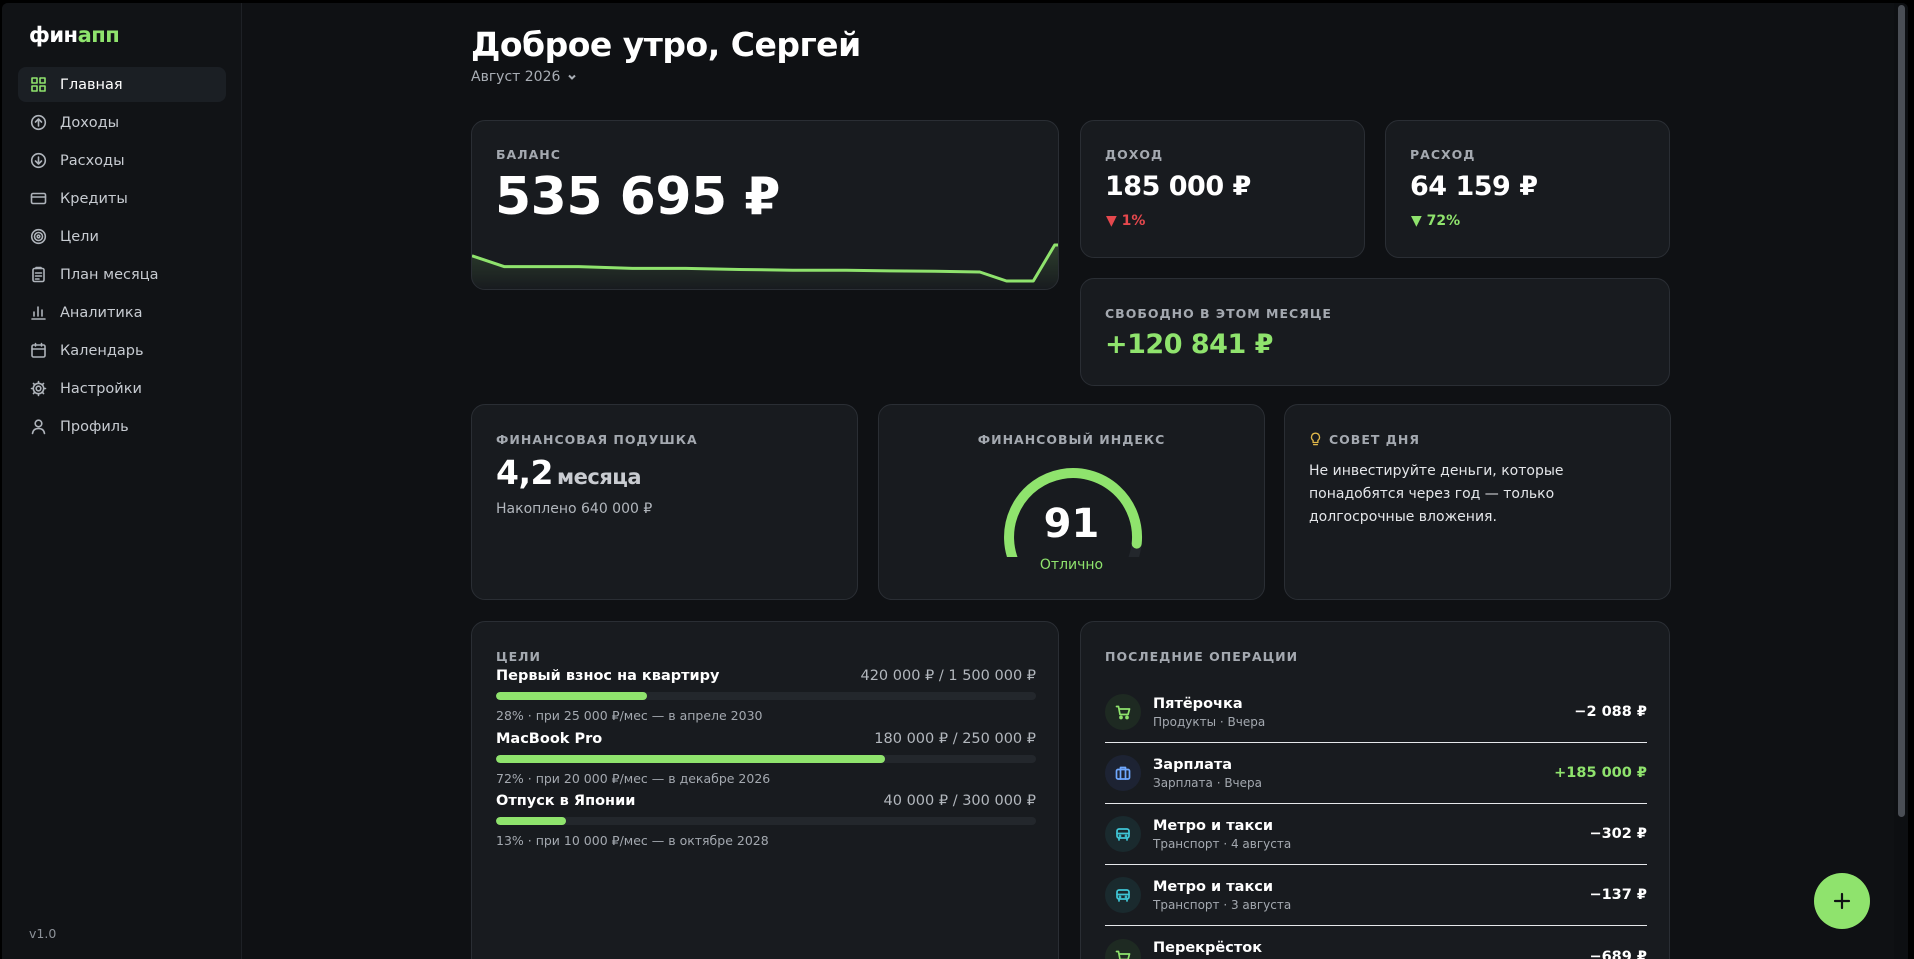 Image resolution: width=1914 pixels, height=959 pixels. What do you see at coordinates (1222, 843) in the screenshot?
I see `operation-subtitle: Транспорт · 4 августа` at bounding box center [1222, 843].